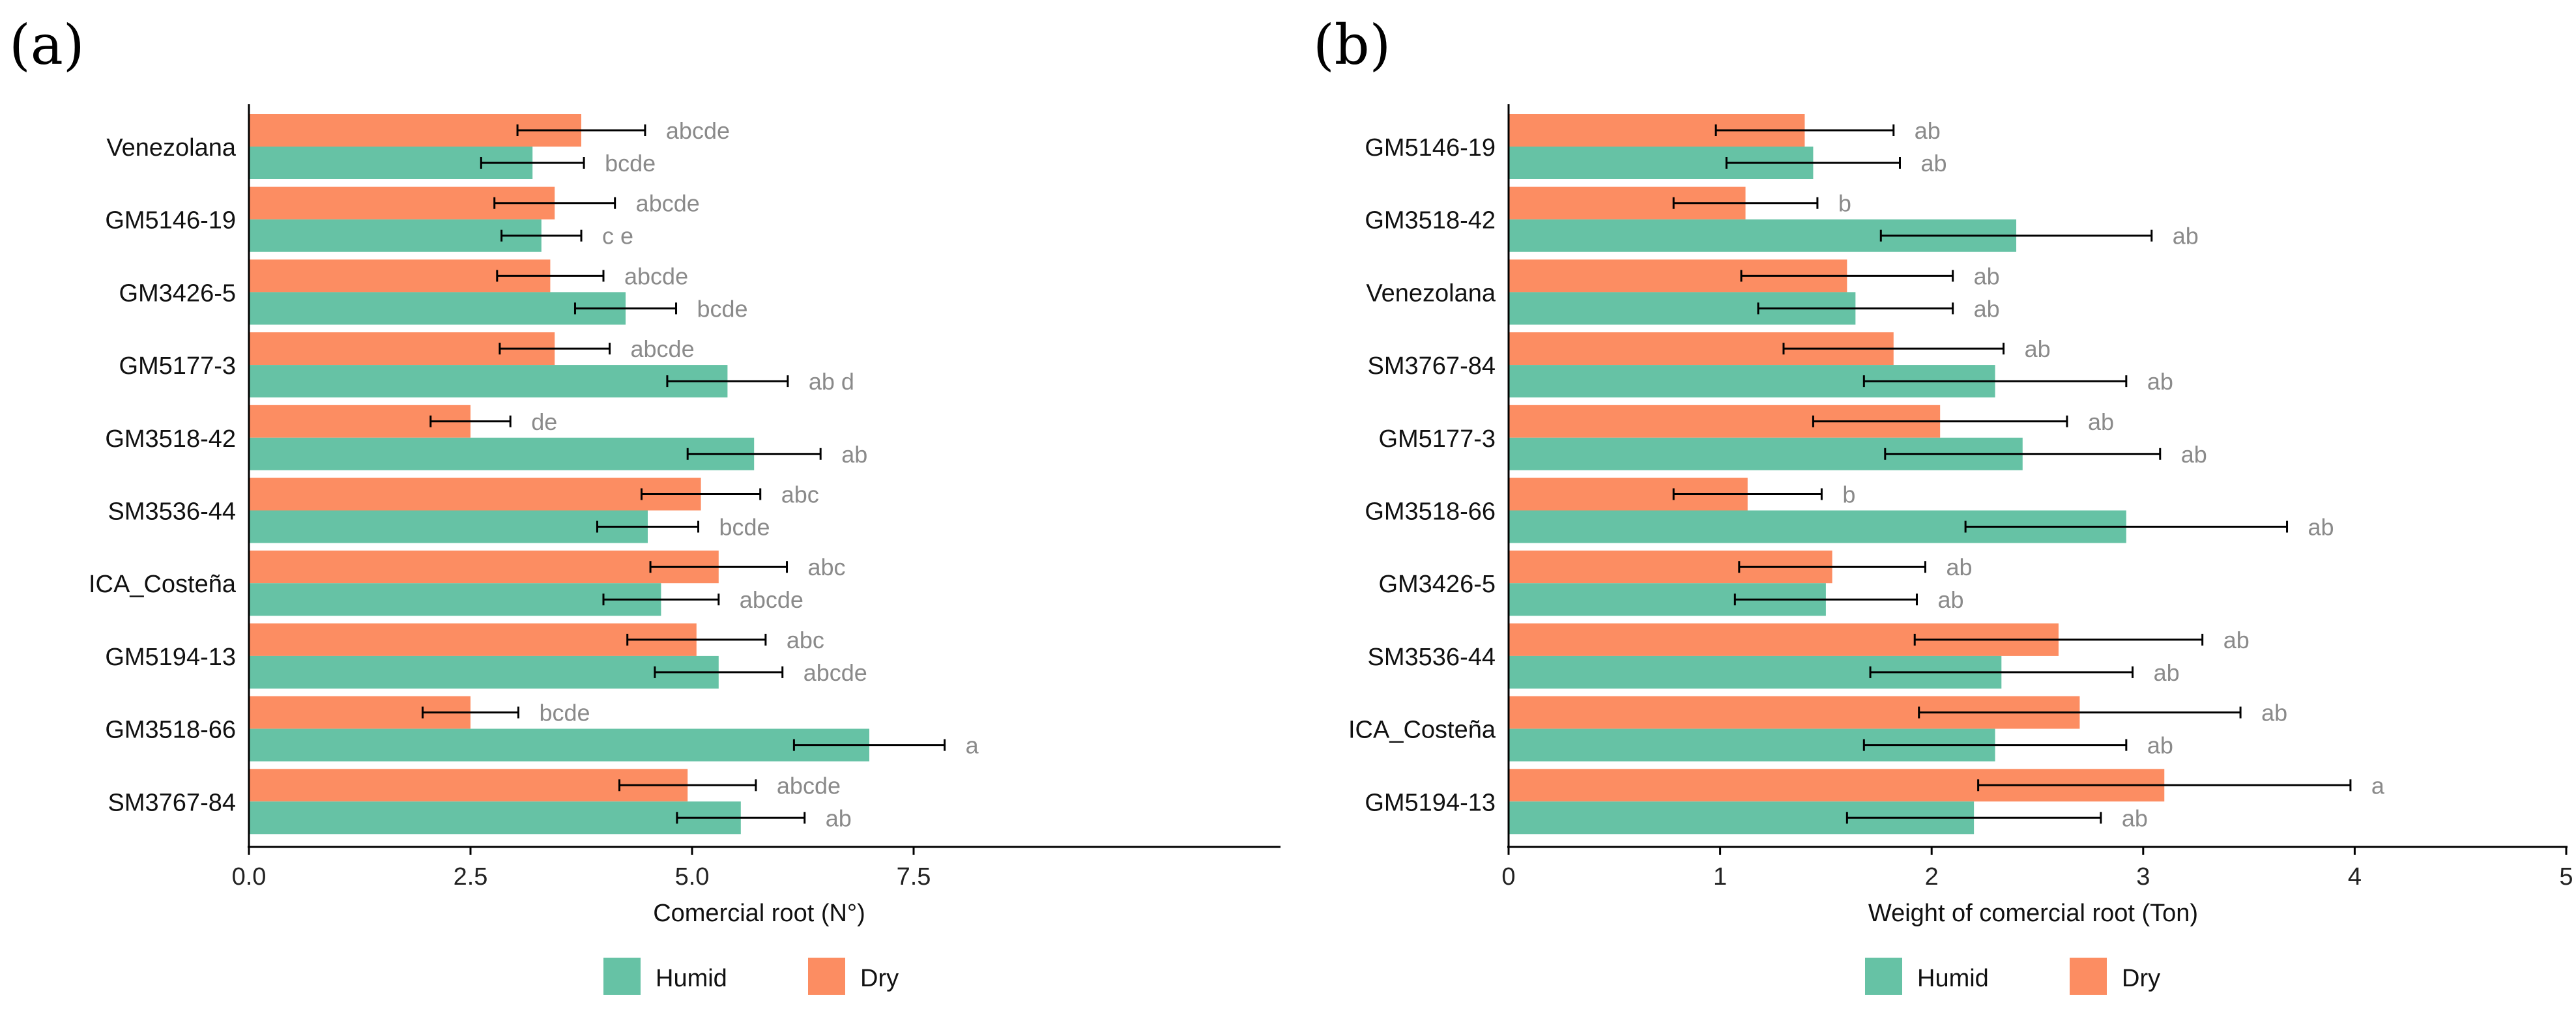 The height and width of the screenshot is (1015, 2576). What do you see at coordinates (1720, 877) in the screenshot?
I see `panel-b-x-tick-label: 1` at bounding box center [1720, 877].